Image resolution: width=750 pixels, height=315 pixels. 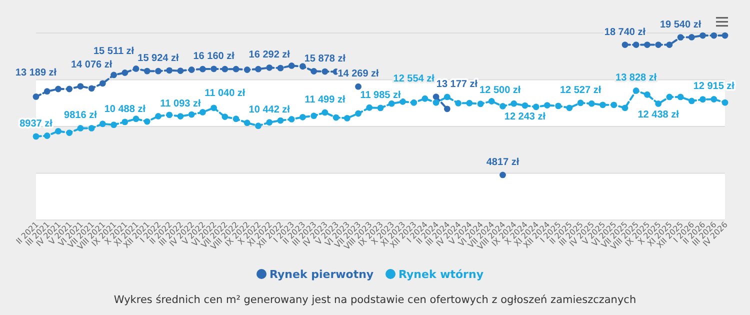 What do you see at coordinates (414, 79) in the screenshot?
I see `data-label: 12 554 zł` at bounding box center [414, 79].